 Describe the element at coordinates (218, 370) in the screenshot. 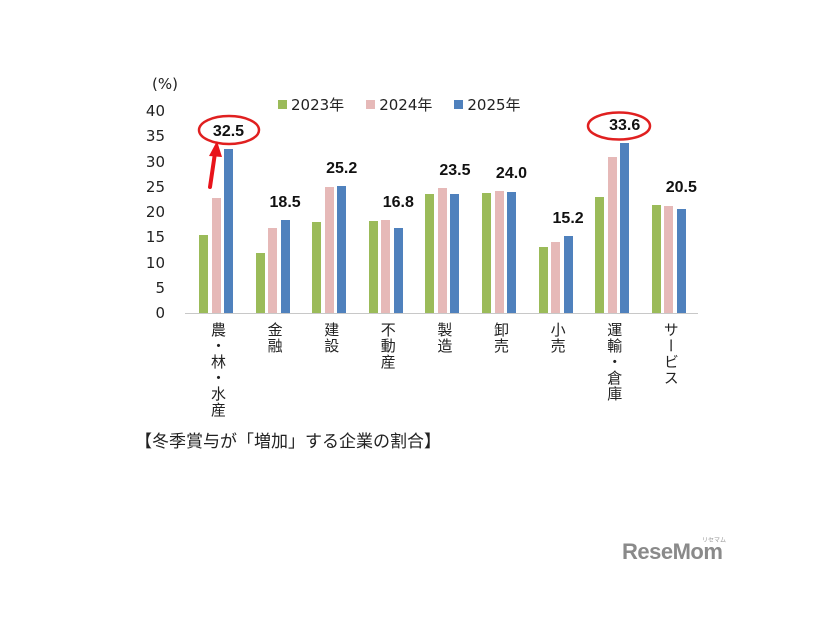

I see `category-label: 農・林・水産` at that location.